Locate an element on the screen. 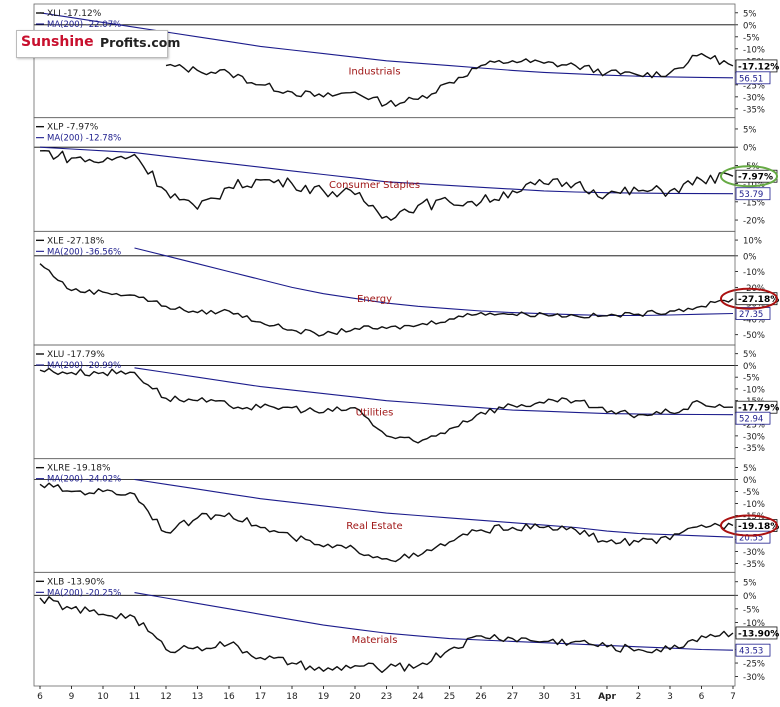  x-tick-label: 12 is located at coordinates (165, 697).